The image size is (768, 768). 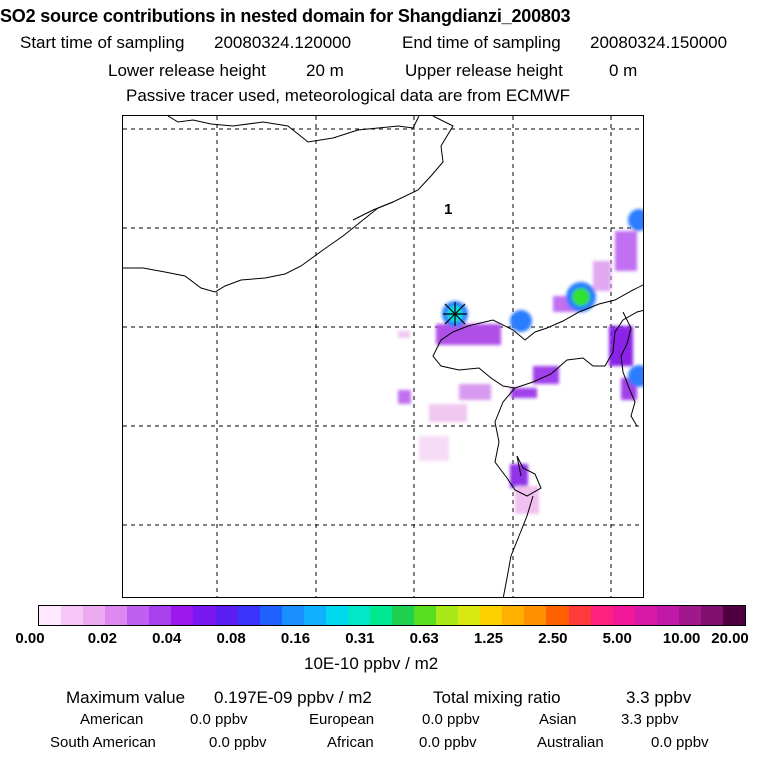 What do you see at coordinates (681, 638) in the screenshot?
I see `colorbar-tick-label: 10.00` at bounding box center [681, 638].